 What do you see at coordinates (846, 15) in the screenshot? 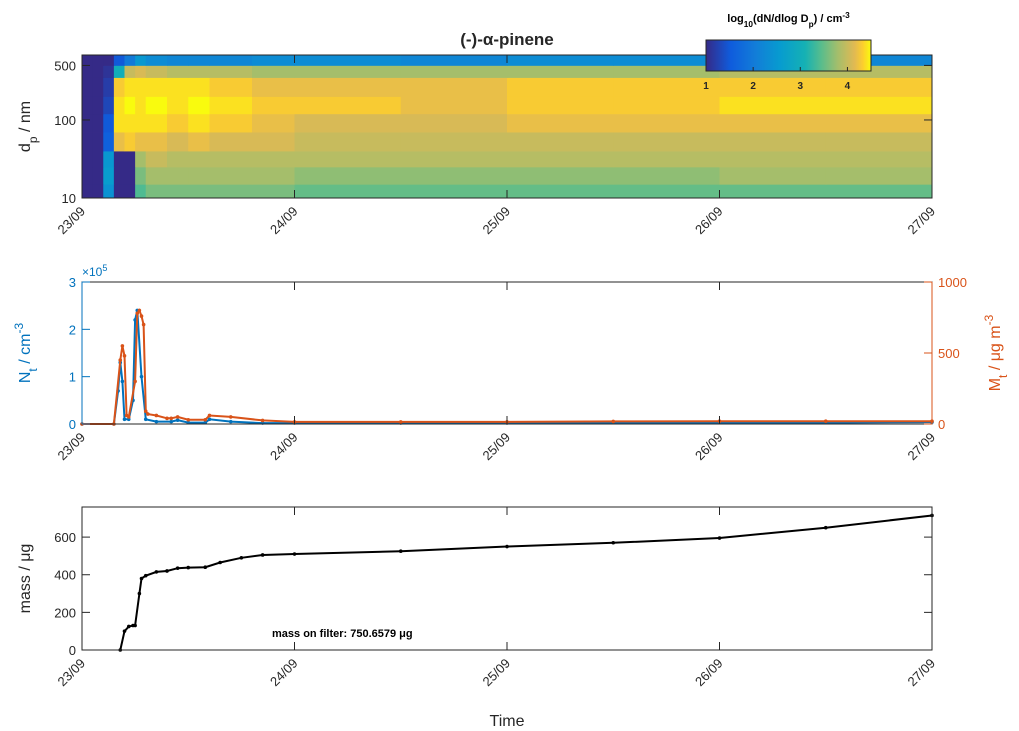
I see `label-part: -3` at bounding box center [846, 15].